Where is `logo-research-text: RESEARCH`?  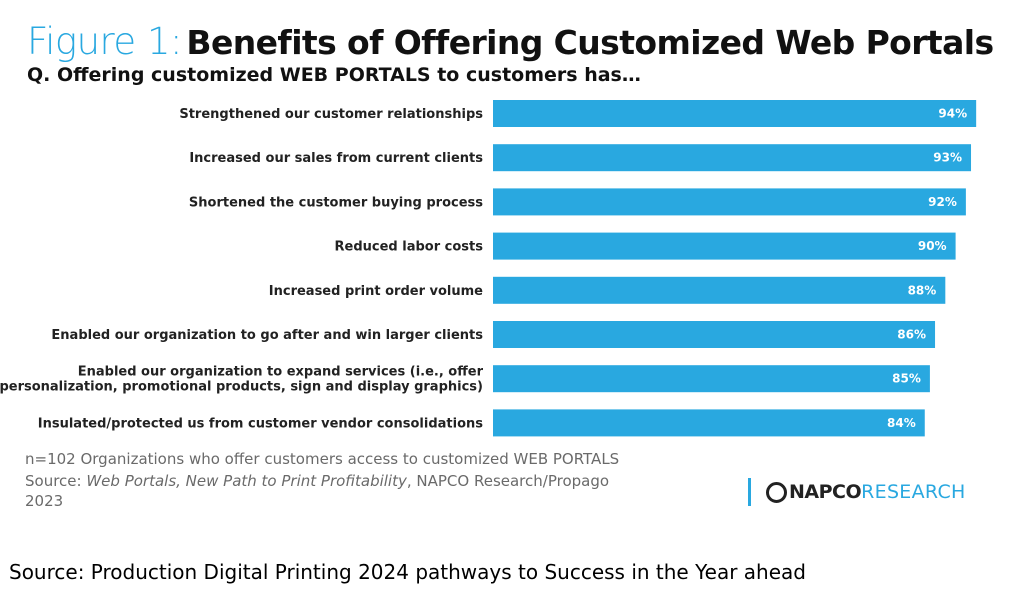
logo-research-text: RESEARCH is located at coordinates (913, 492).